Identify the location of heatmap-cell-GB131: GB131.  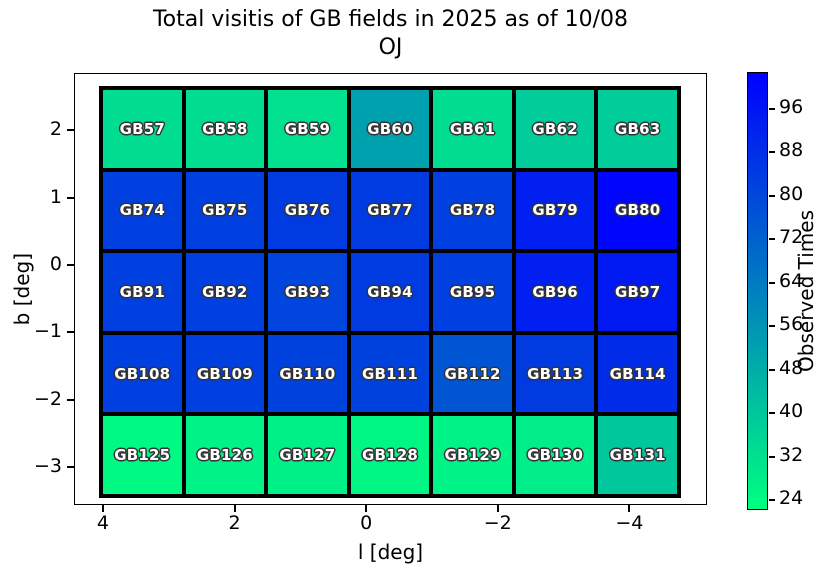
(637, 455).